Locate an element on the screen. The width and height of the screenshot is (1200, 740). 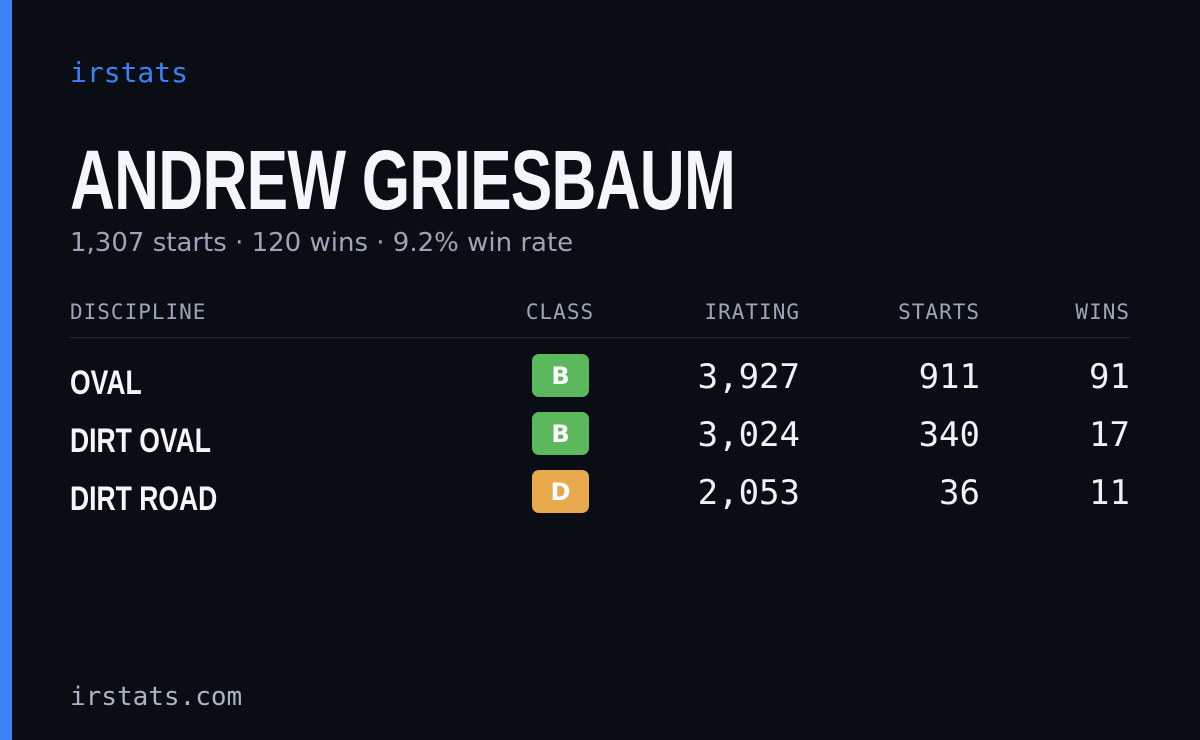
discipline: DIRT ROAD is located at coordinates (144, 499).